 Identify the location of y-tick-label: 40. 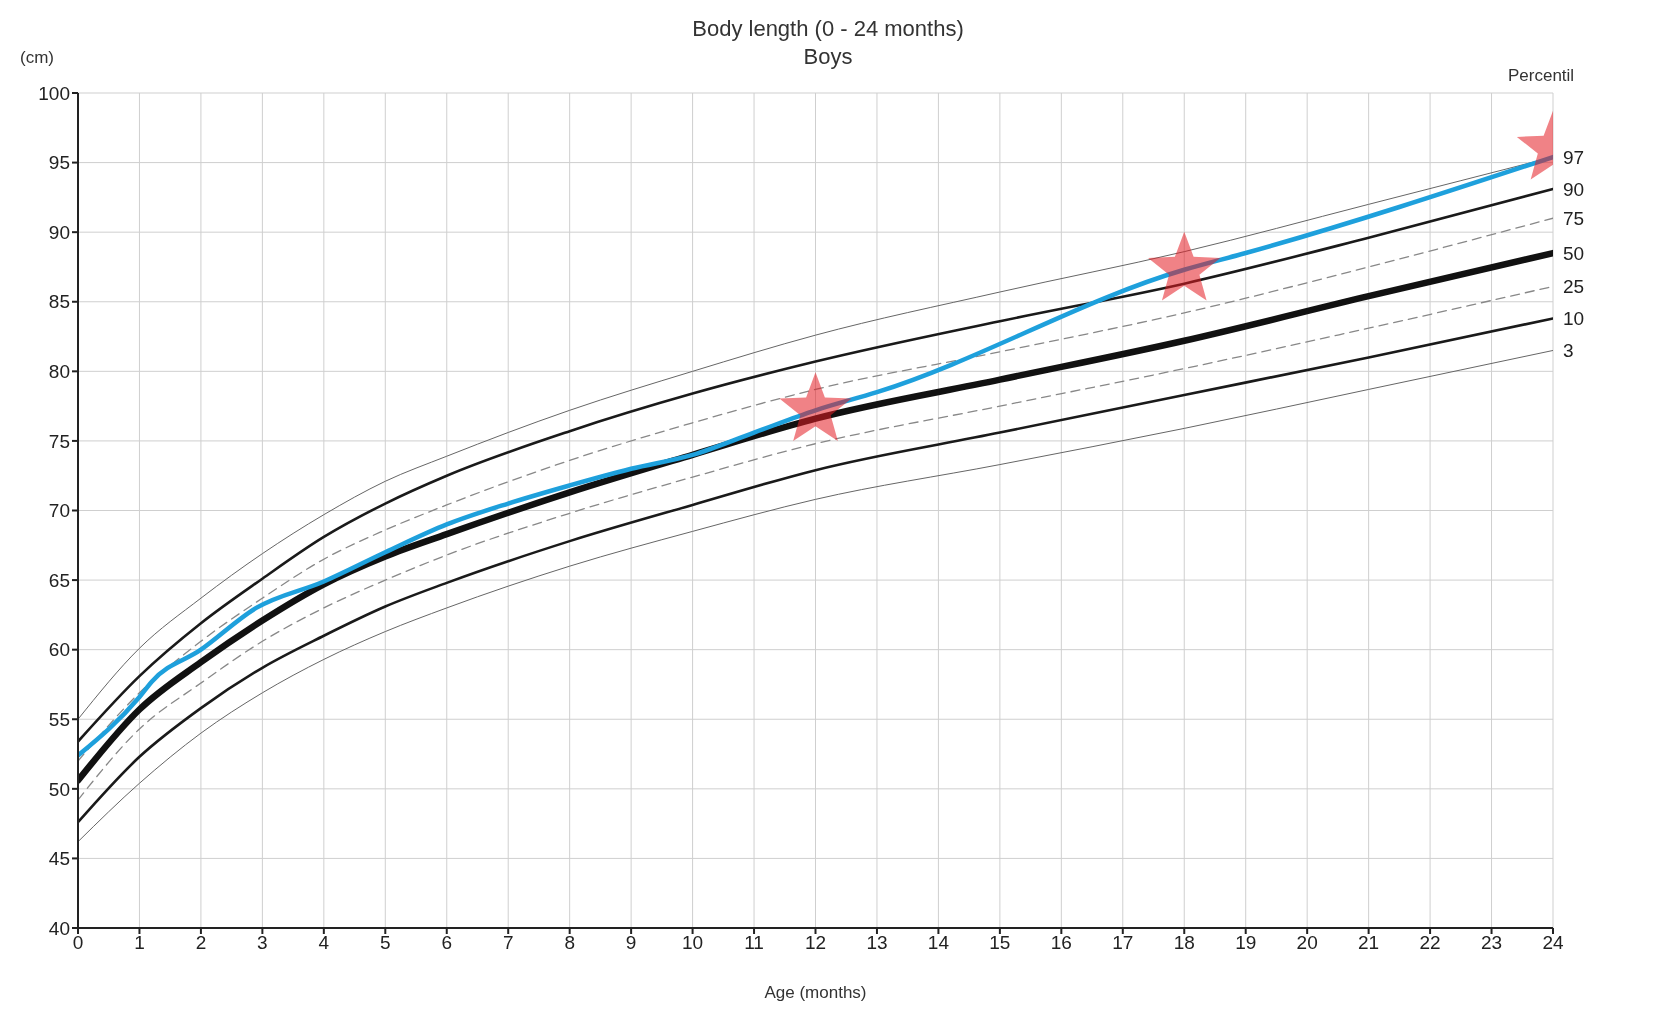
(59, 928).